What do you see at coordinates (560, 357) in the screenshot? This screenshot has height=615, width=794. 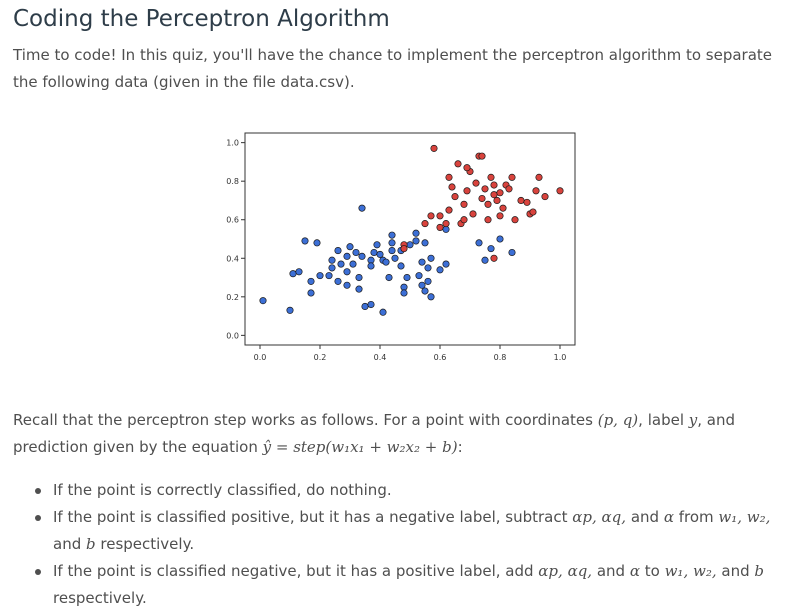 I see `x-tick-label: 1.0` at bounding box center [560, 357].